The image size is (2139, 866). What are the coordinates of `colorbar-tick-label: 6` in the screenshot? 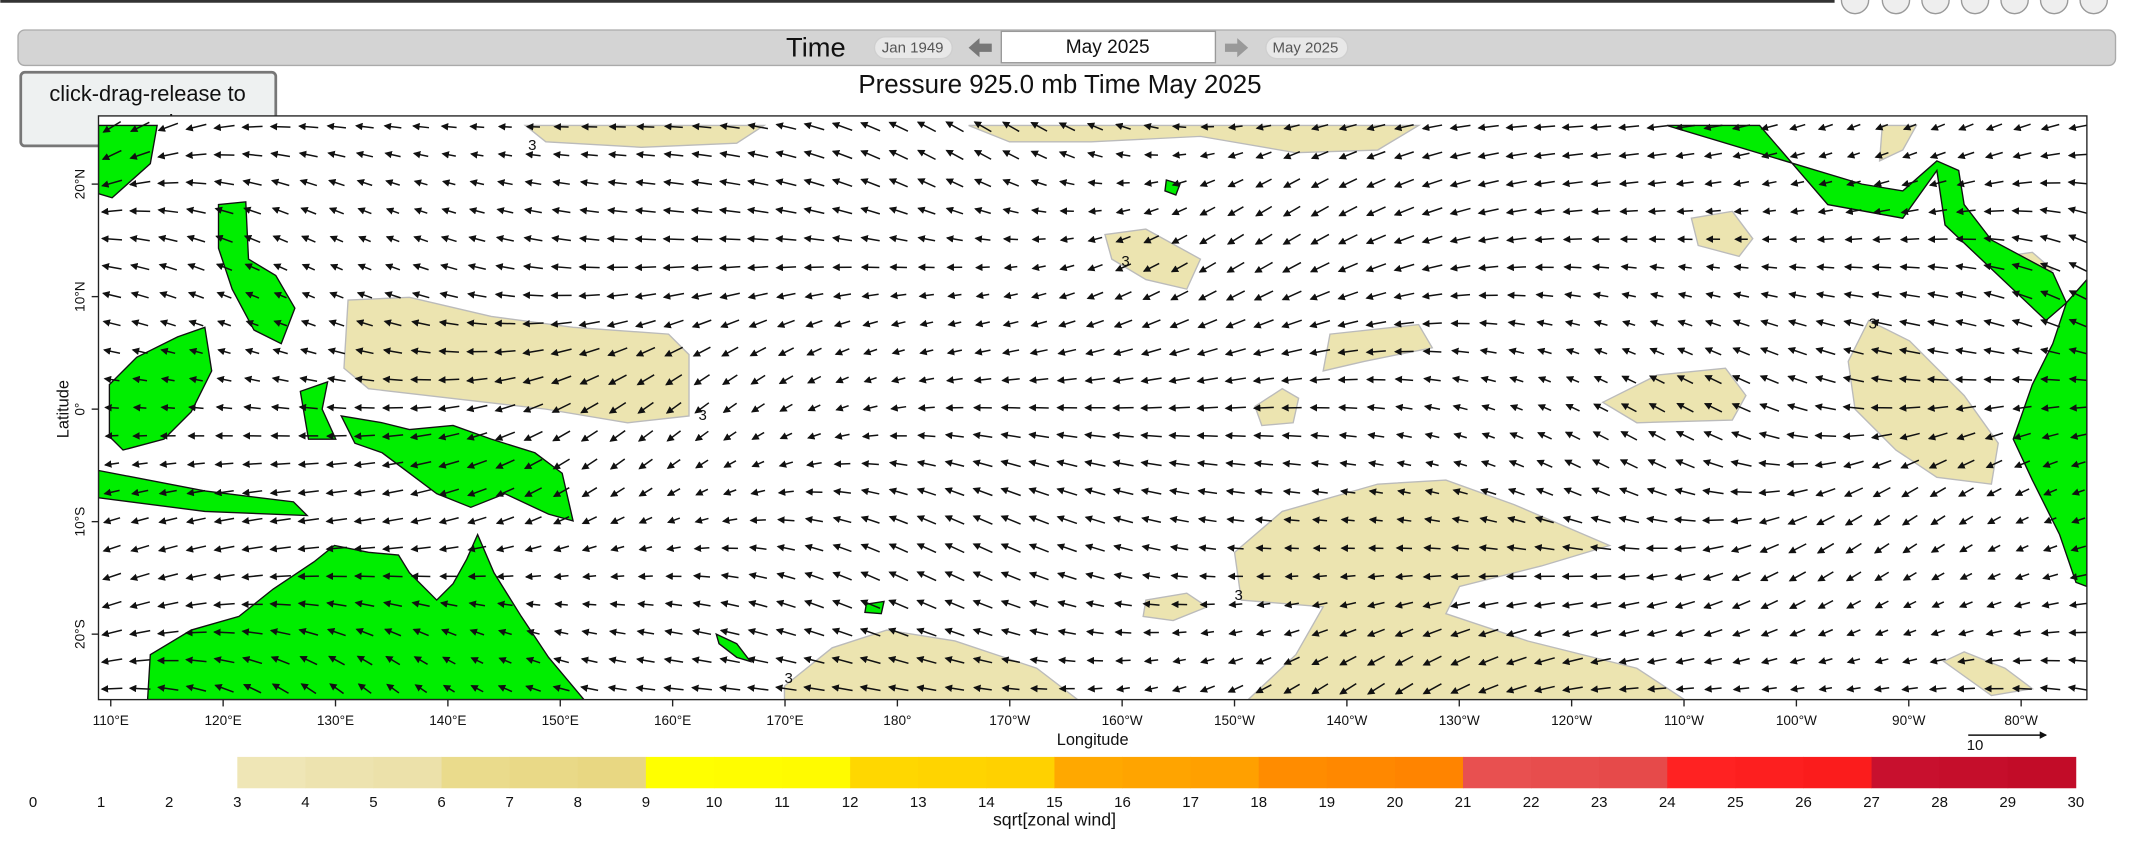 It's located at (441, 802).